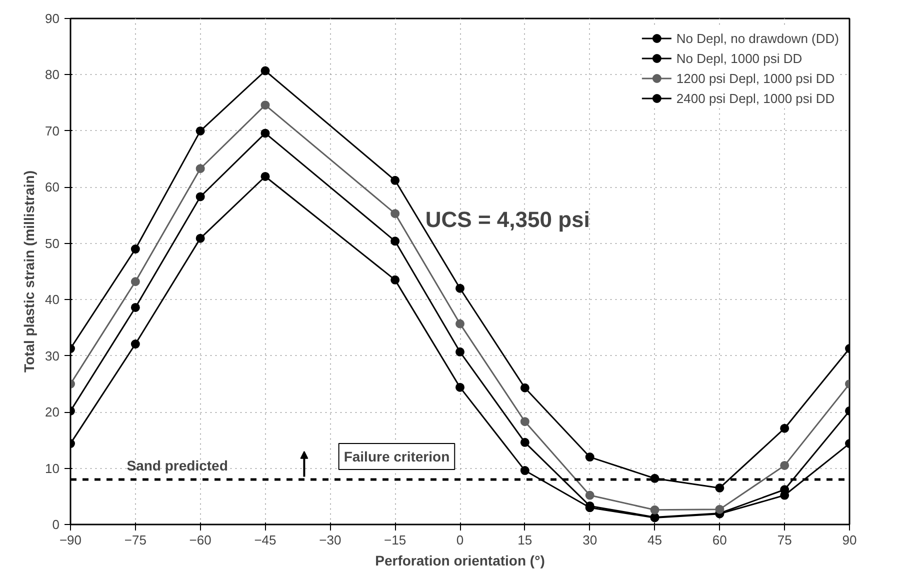  I want to click on x-tick-label: −60, so click(200, 540).